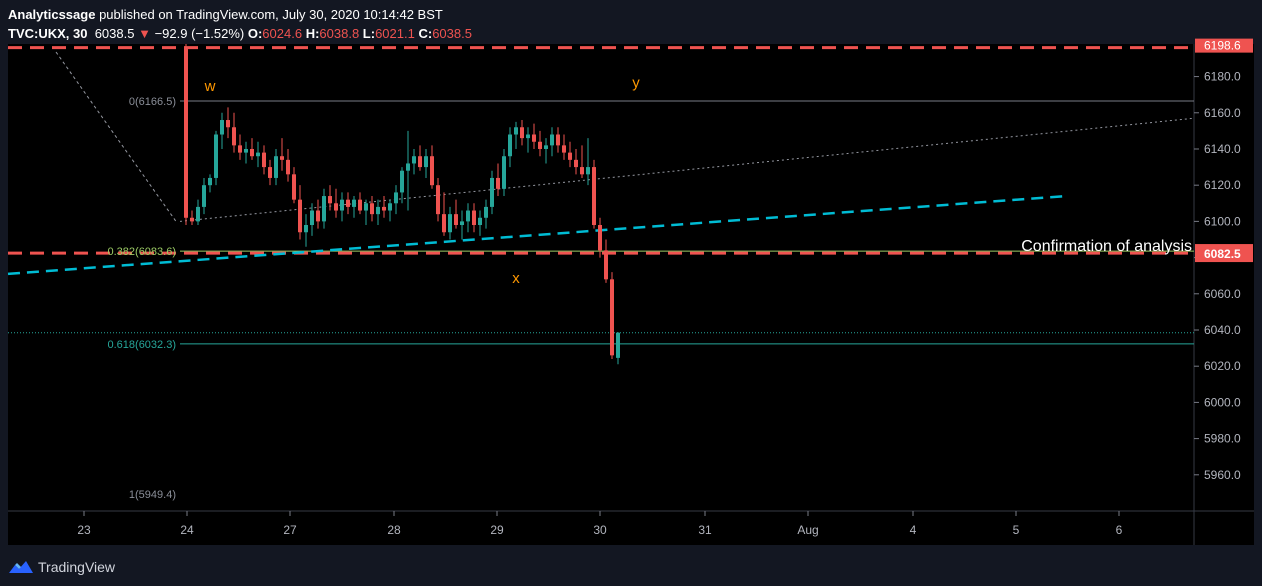  I want to click on author-name: Analyticssage, so click(52, 14).